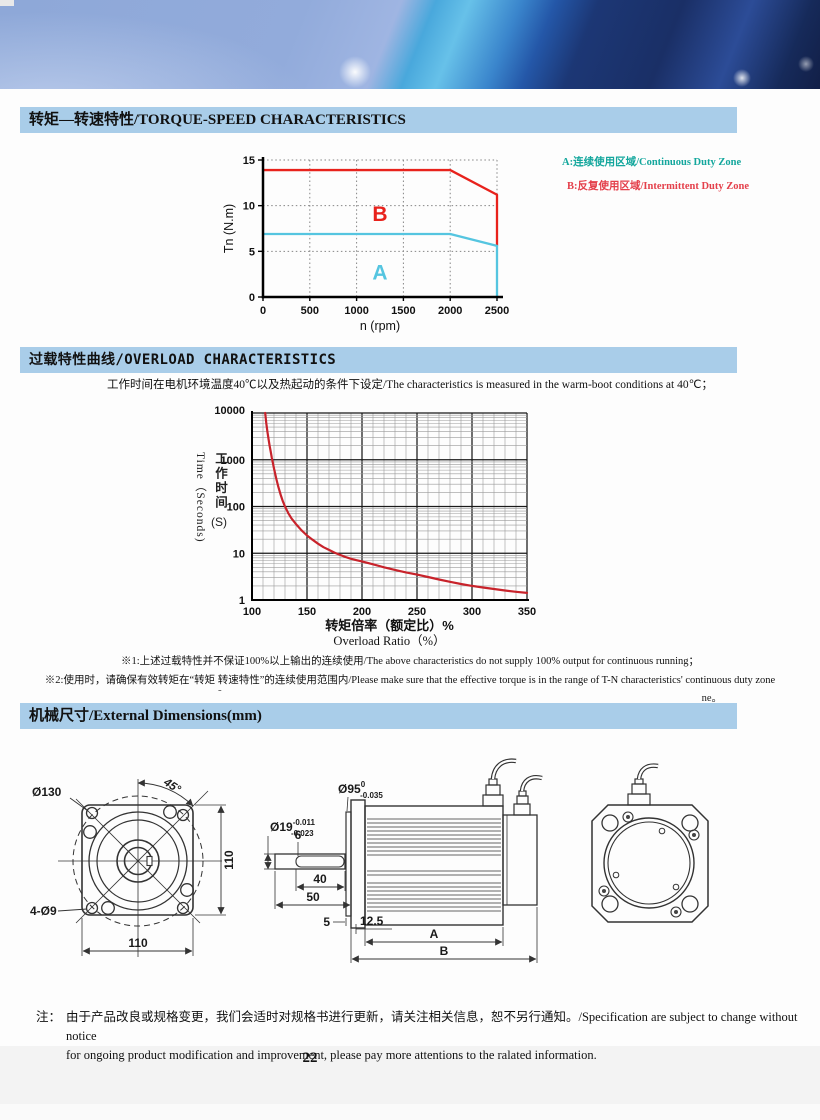  Describe the element at coordinates (220, 481) in the screenshot. I see `ylabel-time-cn: 工作时间` at that location.